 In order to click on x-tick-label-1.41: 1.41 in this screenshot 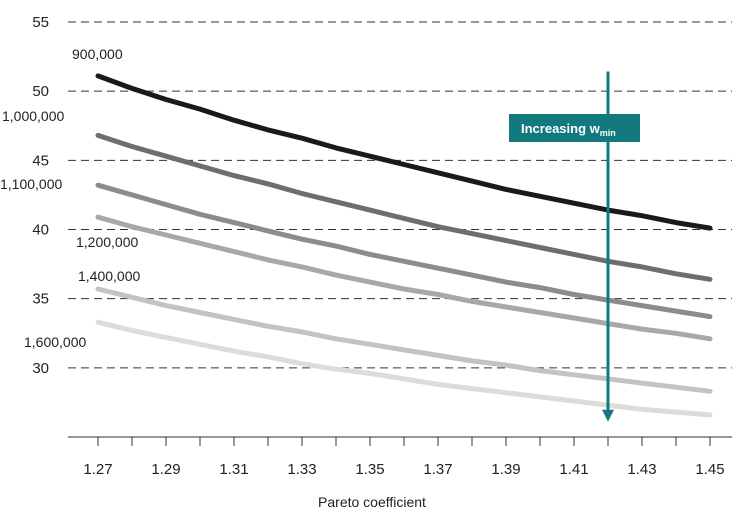, I will do `click(573, 469)`.